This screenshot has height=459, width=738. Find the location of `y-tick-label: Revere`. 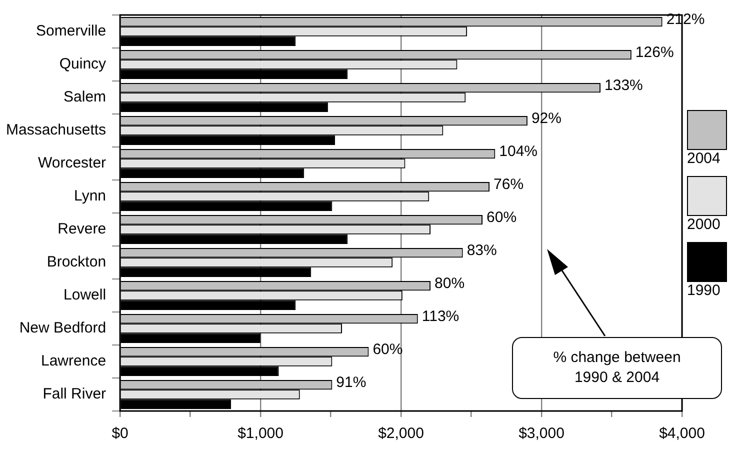

y-tick-label: Revere is located at coordinates (82, 229).